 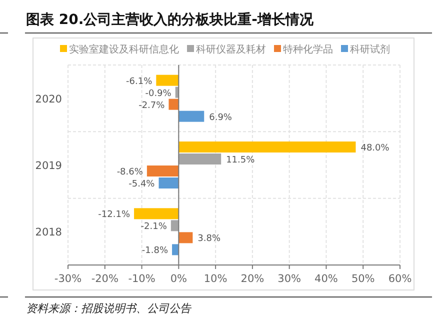 What do you see at coordinates (370, 50) in the screenshot?
I see `legend-label: 科研试剂` at bounding box center [370, 50].